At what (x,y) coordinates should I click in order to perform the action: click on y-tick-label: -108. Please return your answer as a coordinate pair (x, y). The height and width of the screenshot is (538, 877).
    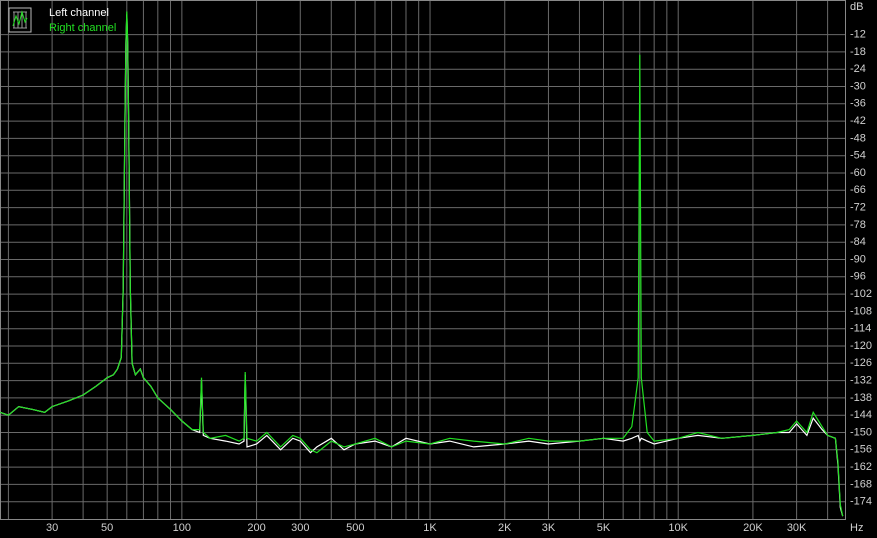
    Looking at the image, I should click on (861, 311).